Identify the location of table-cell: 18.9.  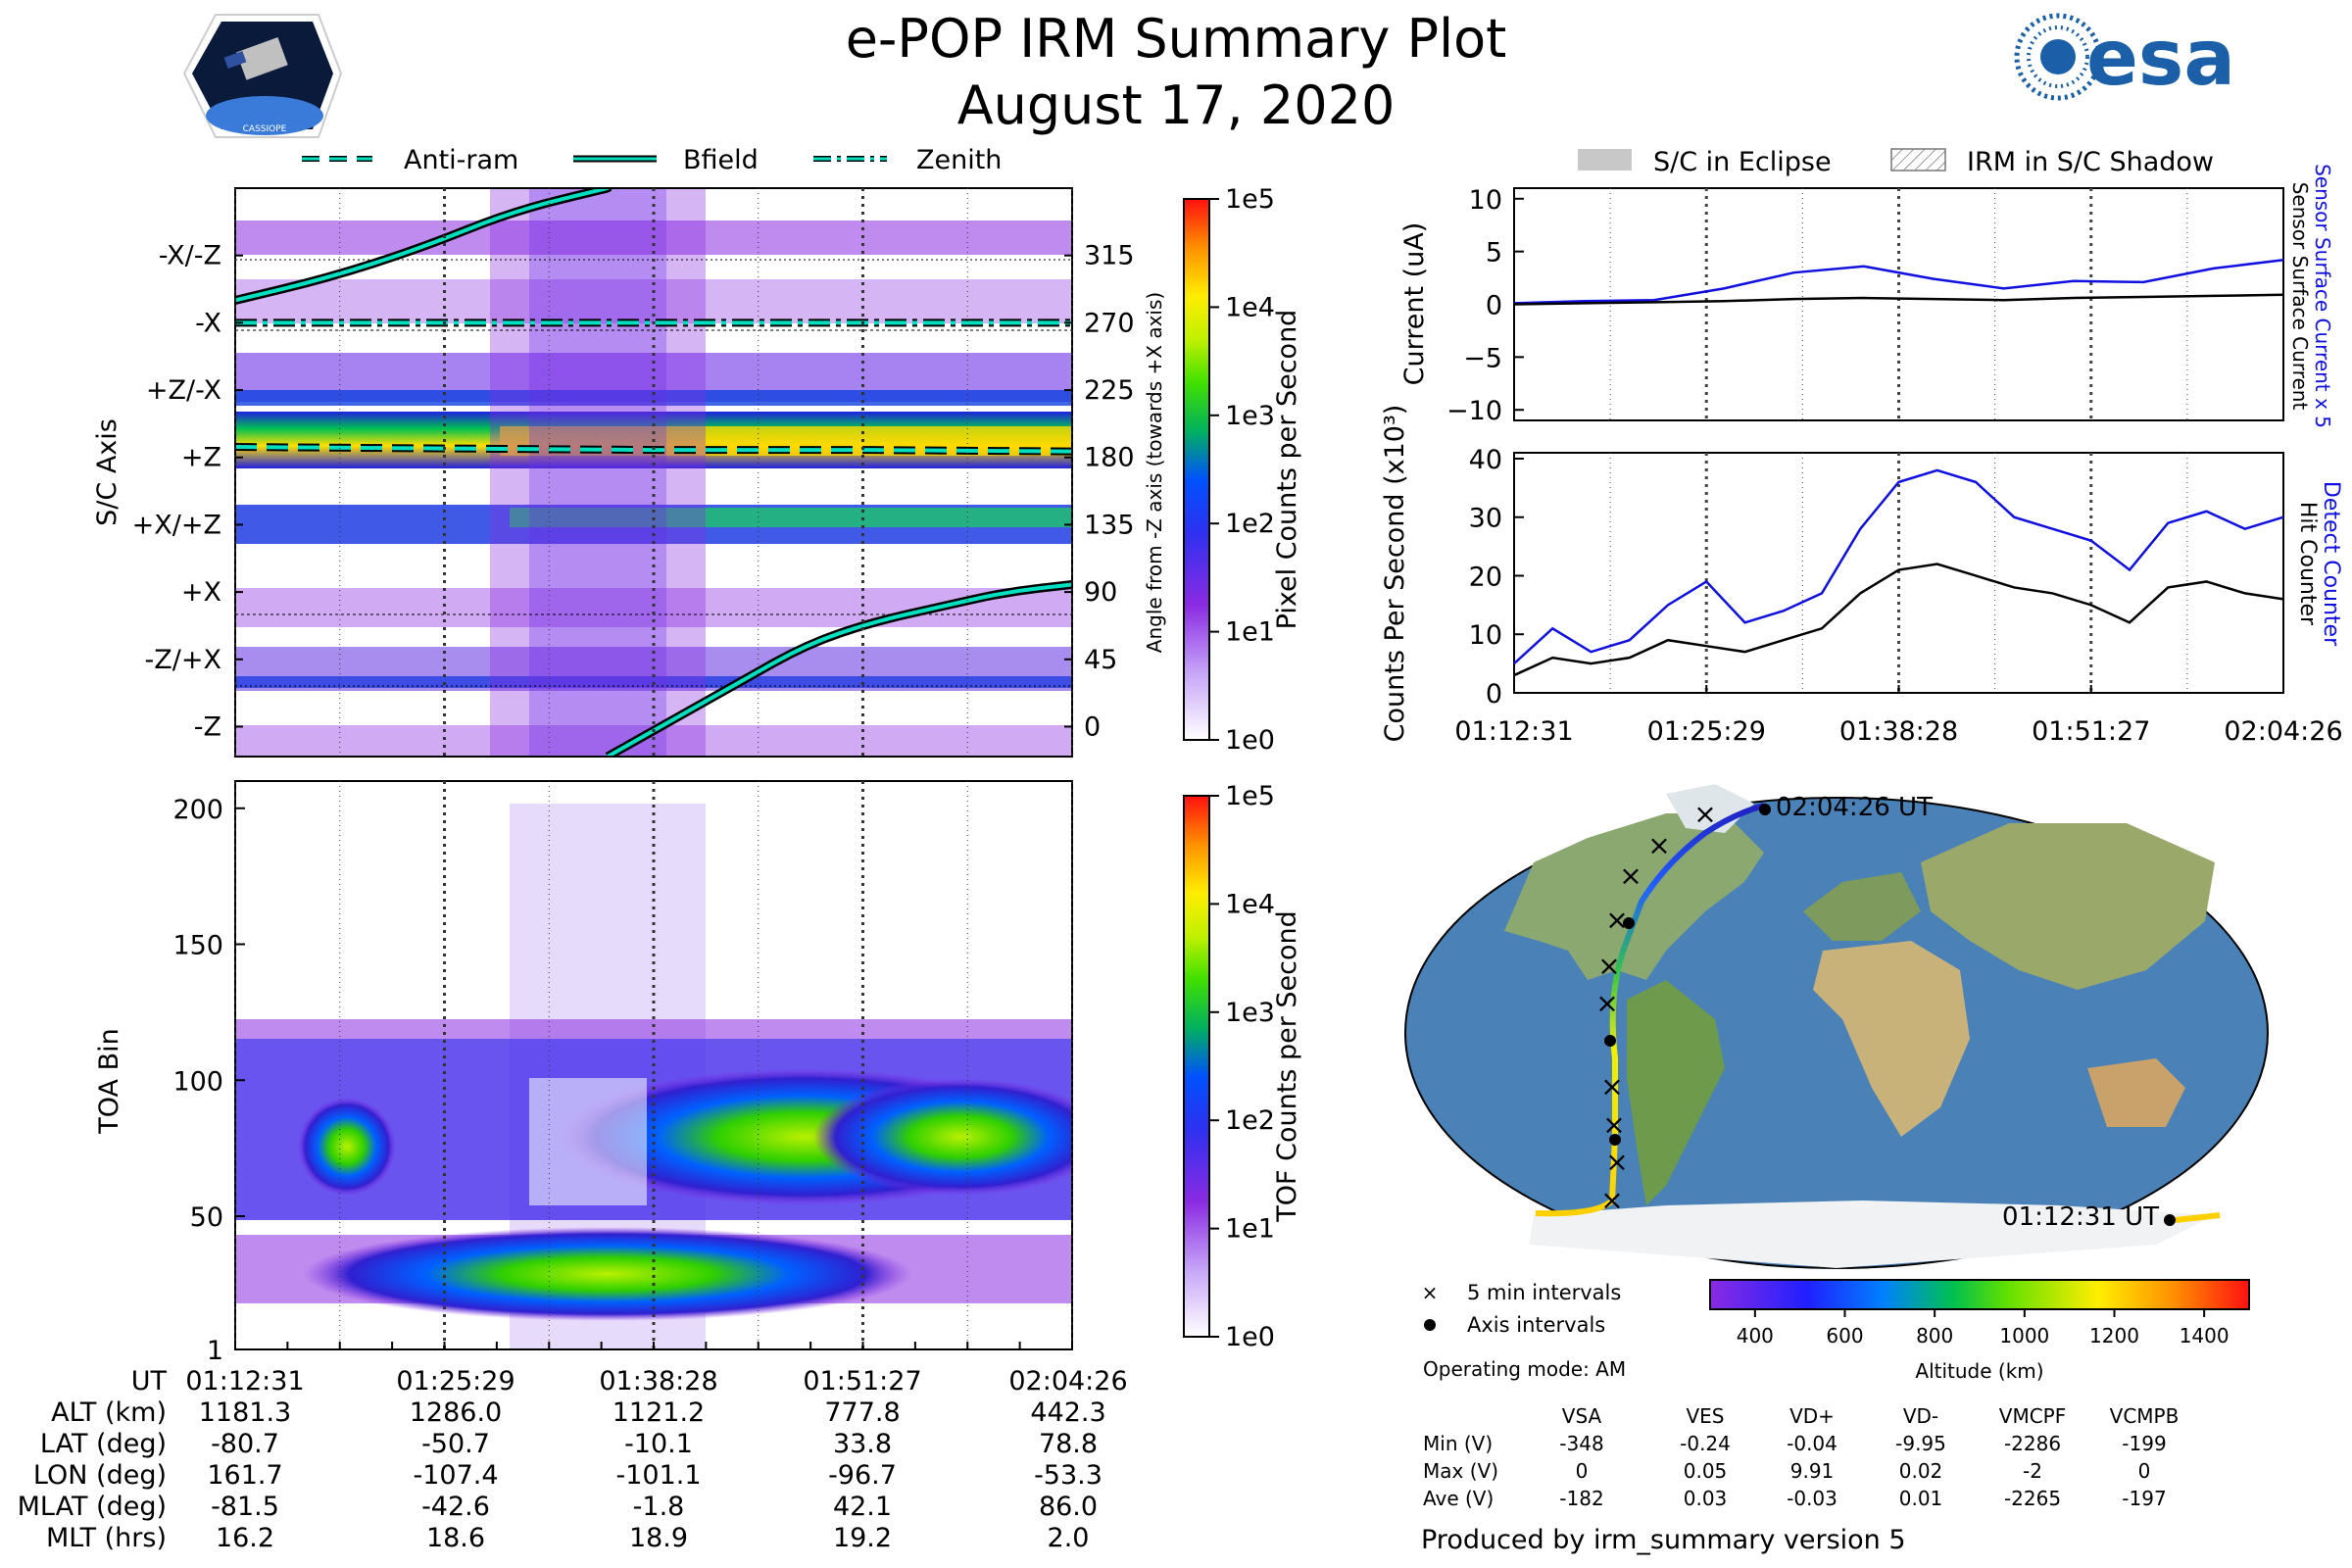
(658, 1538).